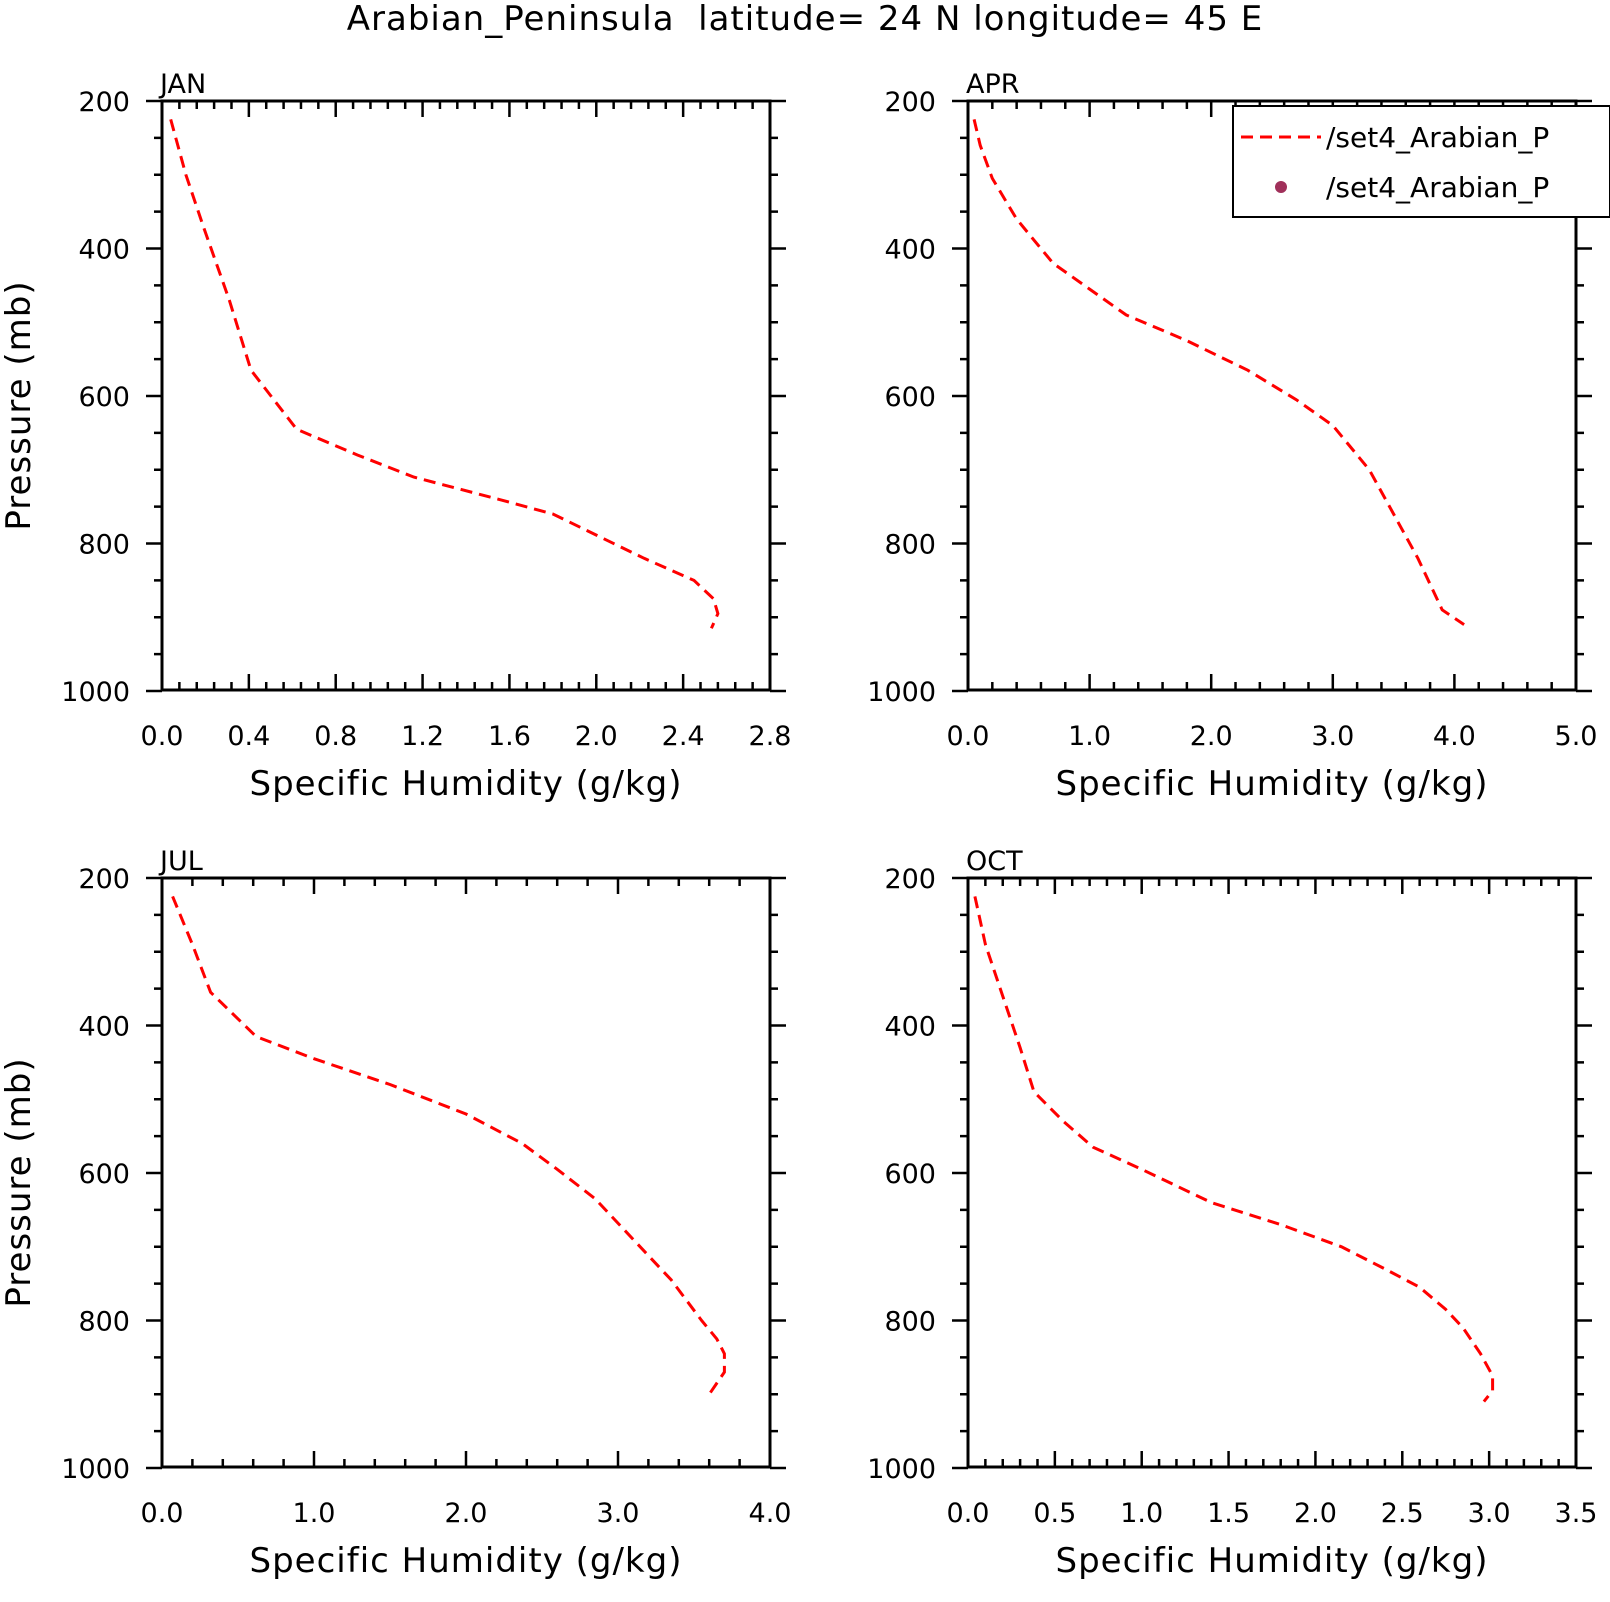 This screenshot has width=1610, height=1602. What do you see at coordinates (1576, 736) in the screenshot?
I see `x-tick-label: 5.0` at bounding box center [1576, 736].